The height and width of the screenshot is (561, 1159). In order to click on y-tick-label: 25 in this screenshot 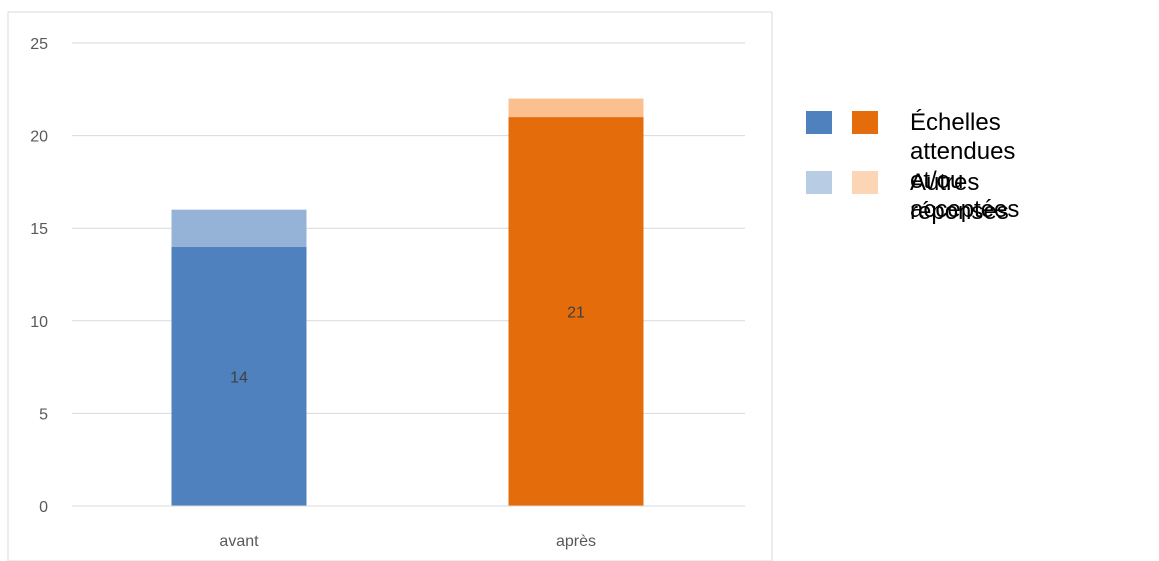, I will do `click(39, 44)`.